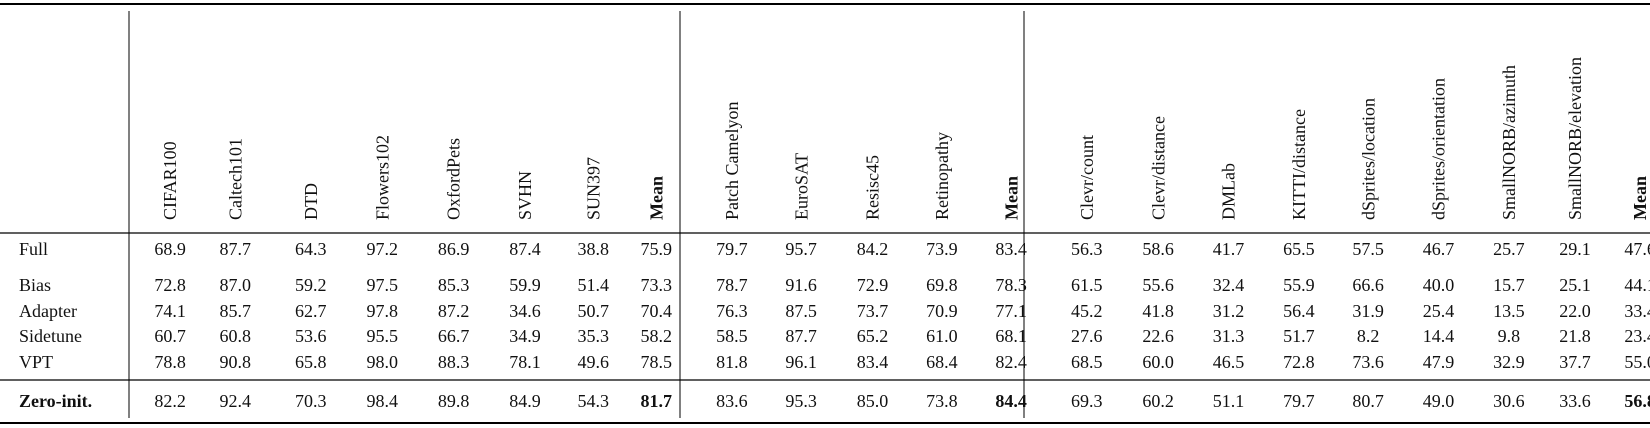 The width and height of the screenshot is (1650, 428). What do you see at coordinates (1637, 249) in the screenshot?
I see `cell-value: 47.6` at bounding box center [1637, 249].